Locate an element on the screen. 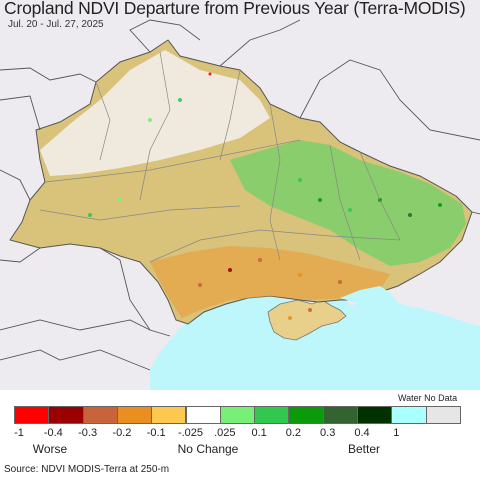  legend-tick-label: 0.3 is located at coordinates (328, 433).